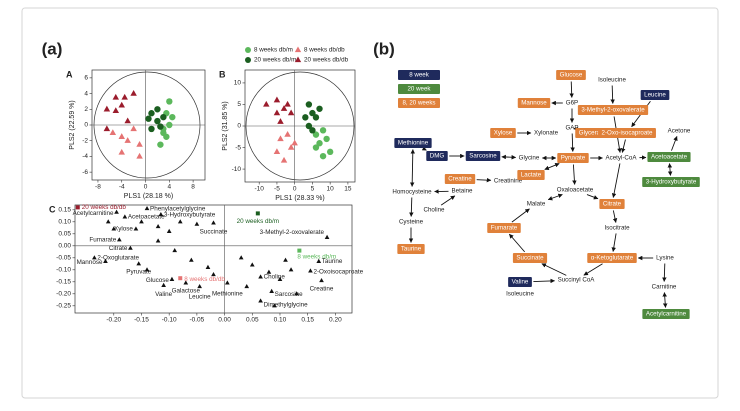  Describe the element at coordinates (411, 222) in the screenshot. I see `node-label: Cysteine` at that location.